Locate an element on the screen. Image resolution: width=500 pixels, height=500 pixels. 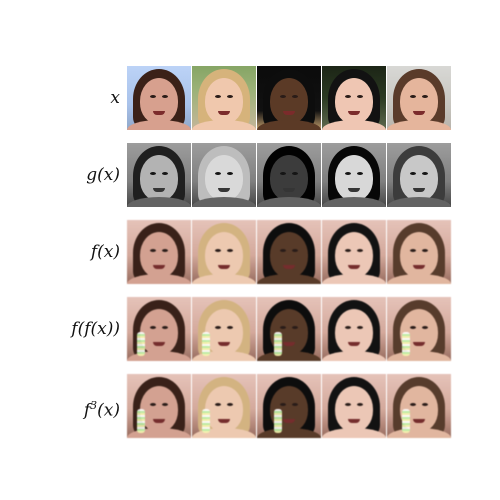
image-tile-r3-c4 is located at coordinates (354, 252).